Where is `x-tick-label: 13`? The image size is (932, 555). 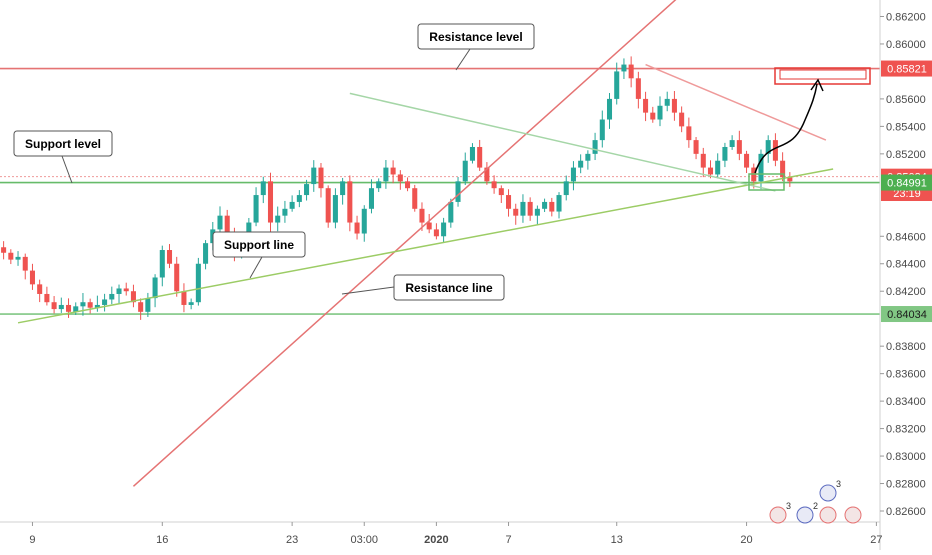
x-tick-label: 13 is located at coordinates (617, 540).